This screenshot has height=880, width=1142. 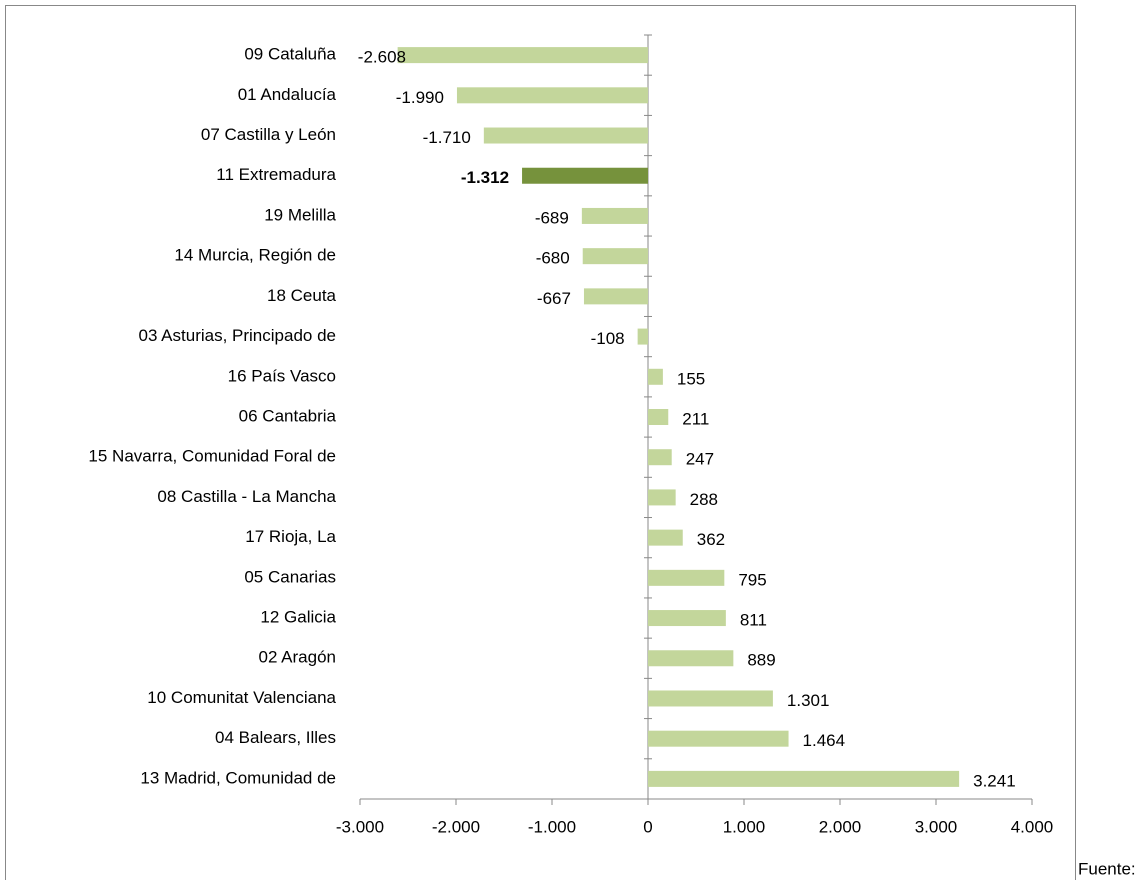 What do you see at coordinates (287, 94) in the screenshot?
I see `category-label: 01 Andalucía` at bounding box center [287, 94].